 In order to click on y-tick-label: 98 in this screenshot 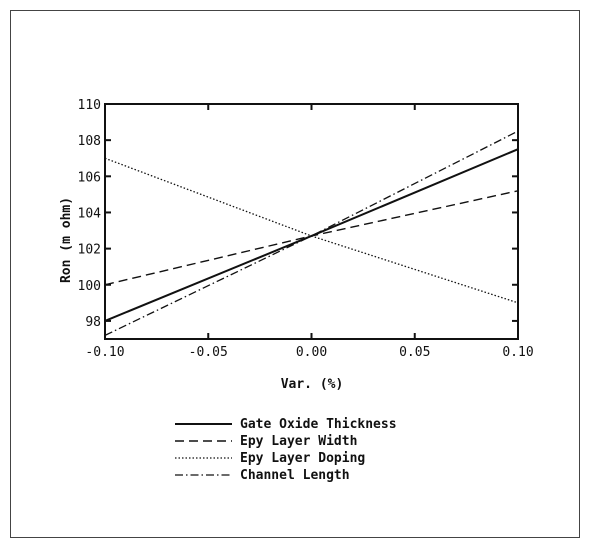, I will do `click(93, 322)`.